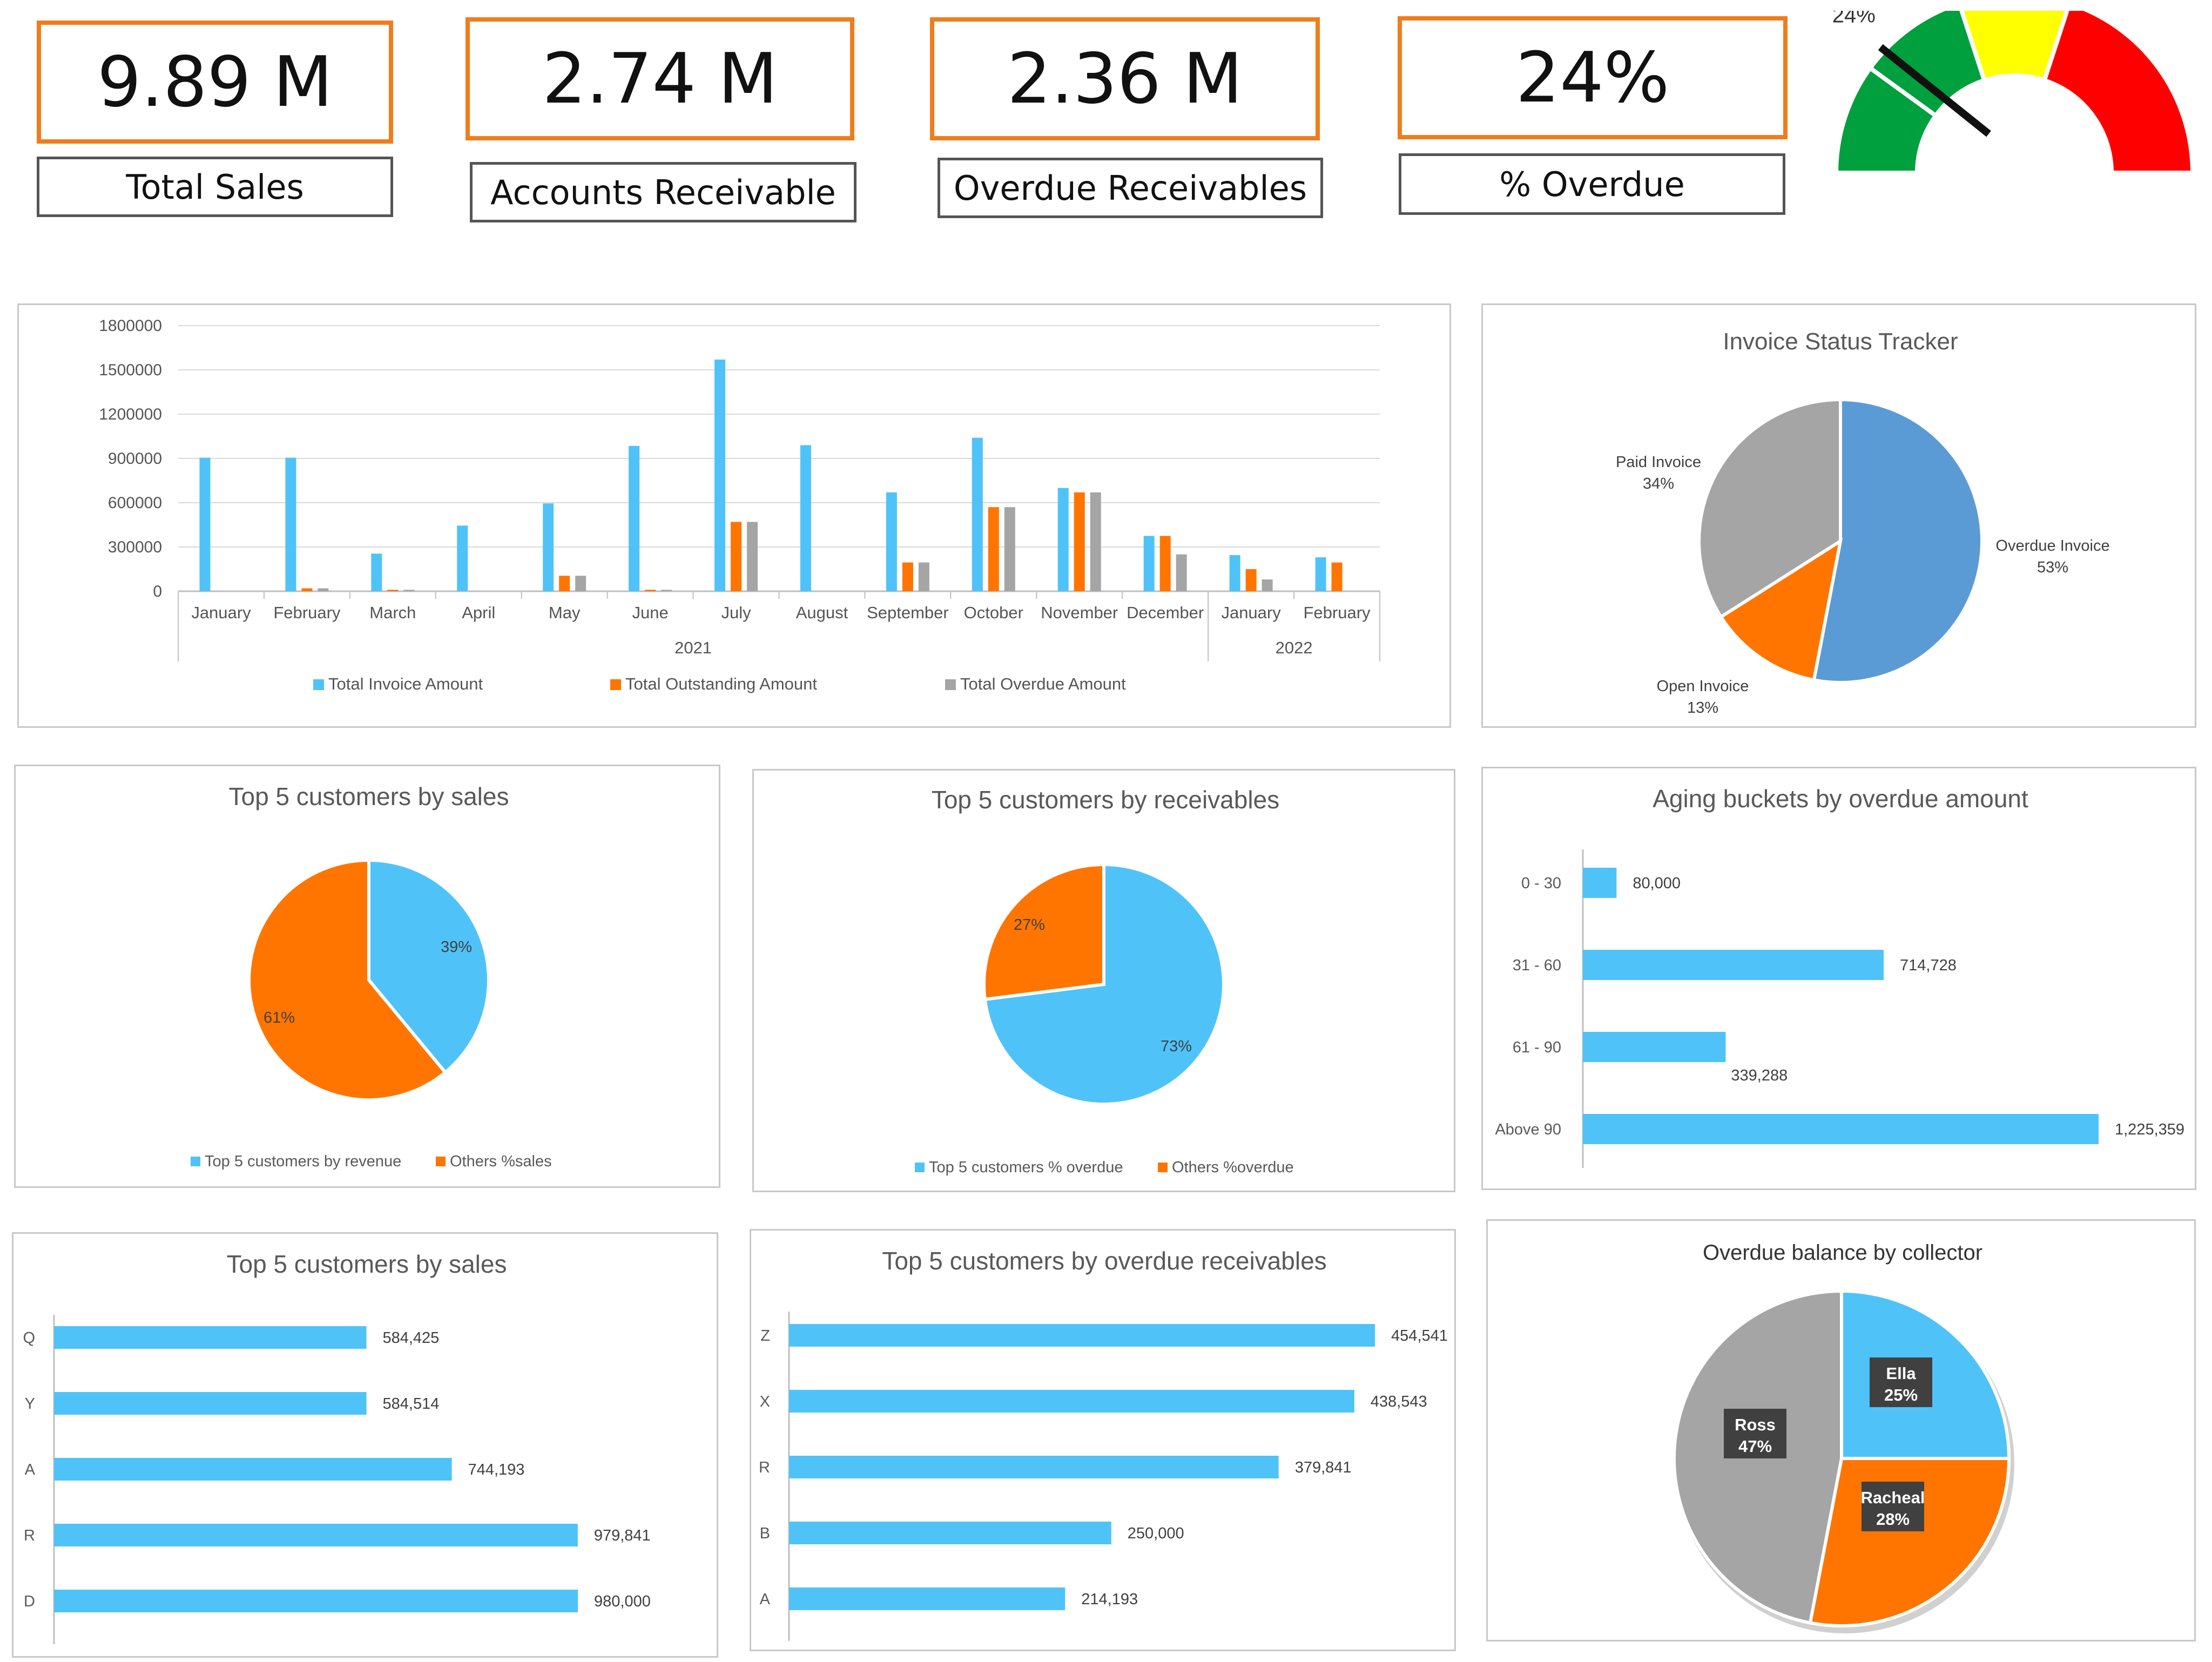 The image size is (2212, 1662). Describe the element at coordinates (1026, 1167) in the screenshot. I see `legend-label: Top 5 customers % overdue` at that location.